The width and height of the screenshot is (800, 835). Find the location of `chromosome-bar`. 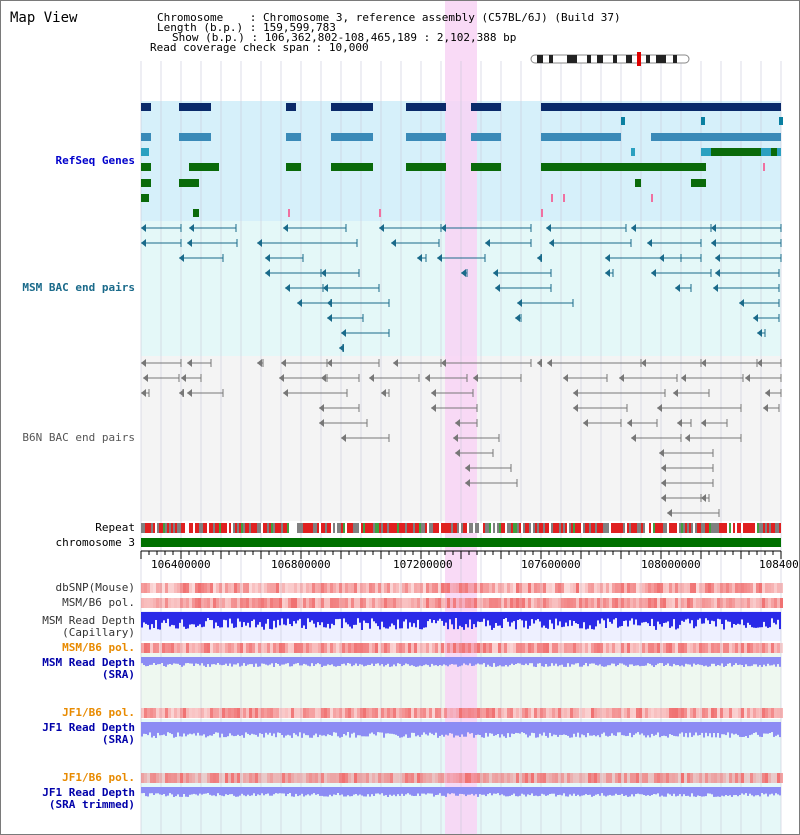

chromosome-bar is located at coordinates (461, 542).